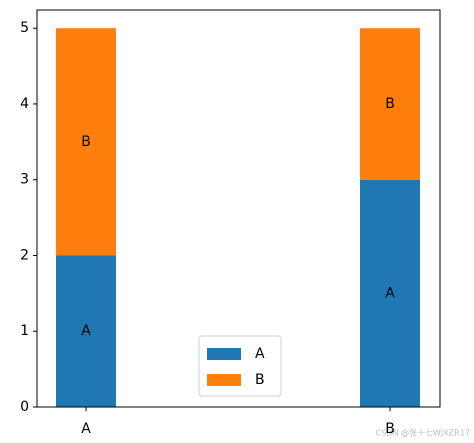  What do you see at coordinates (24, 180) in the screenshot?
I see `y-tick-label: 3` at bounding box center [24, 180].